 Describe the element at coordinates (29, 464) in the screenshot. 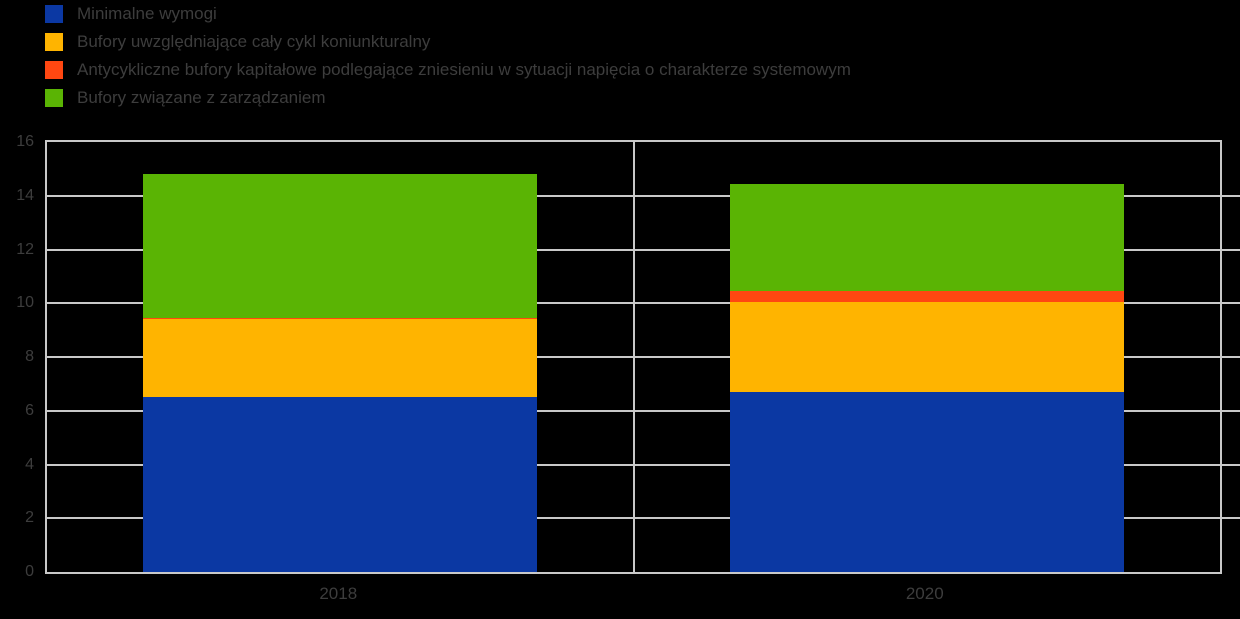

I see `y-tick-label: 4` at that location.